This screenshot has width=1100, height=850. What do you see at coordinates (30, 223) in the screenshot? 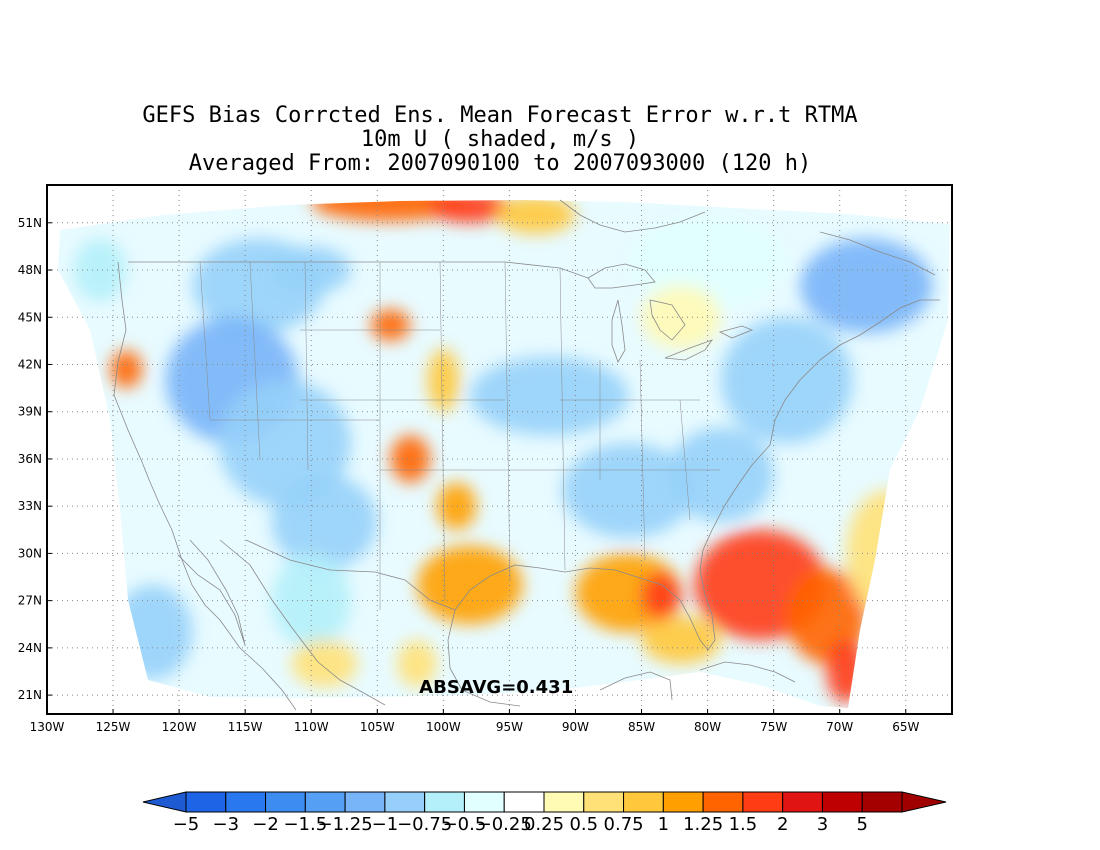
I see `lat-tick-10: 51N` at bounding box center [30, 223].